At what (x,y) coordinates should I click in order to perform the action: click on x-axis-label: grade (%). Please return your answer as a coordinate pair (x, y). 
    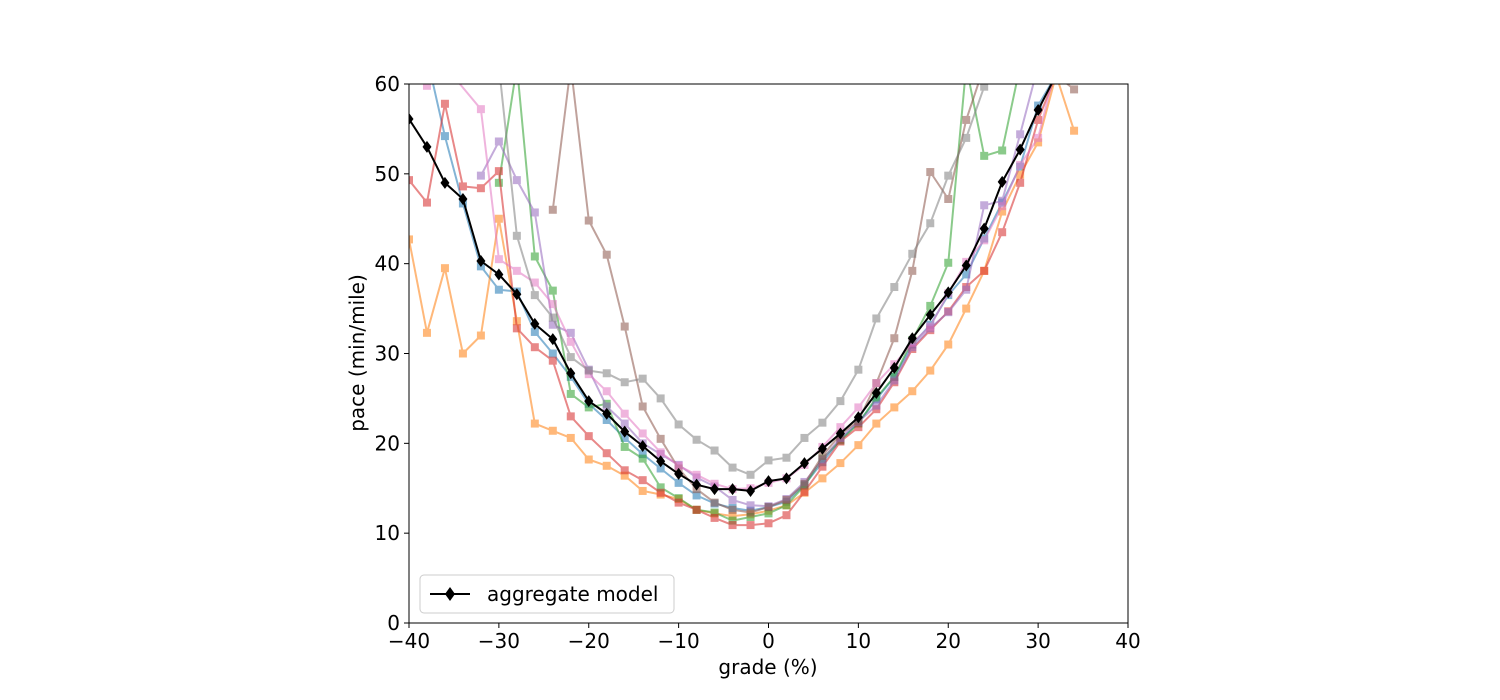
    Looking at the image, I should click on (767, 667).